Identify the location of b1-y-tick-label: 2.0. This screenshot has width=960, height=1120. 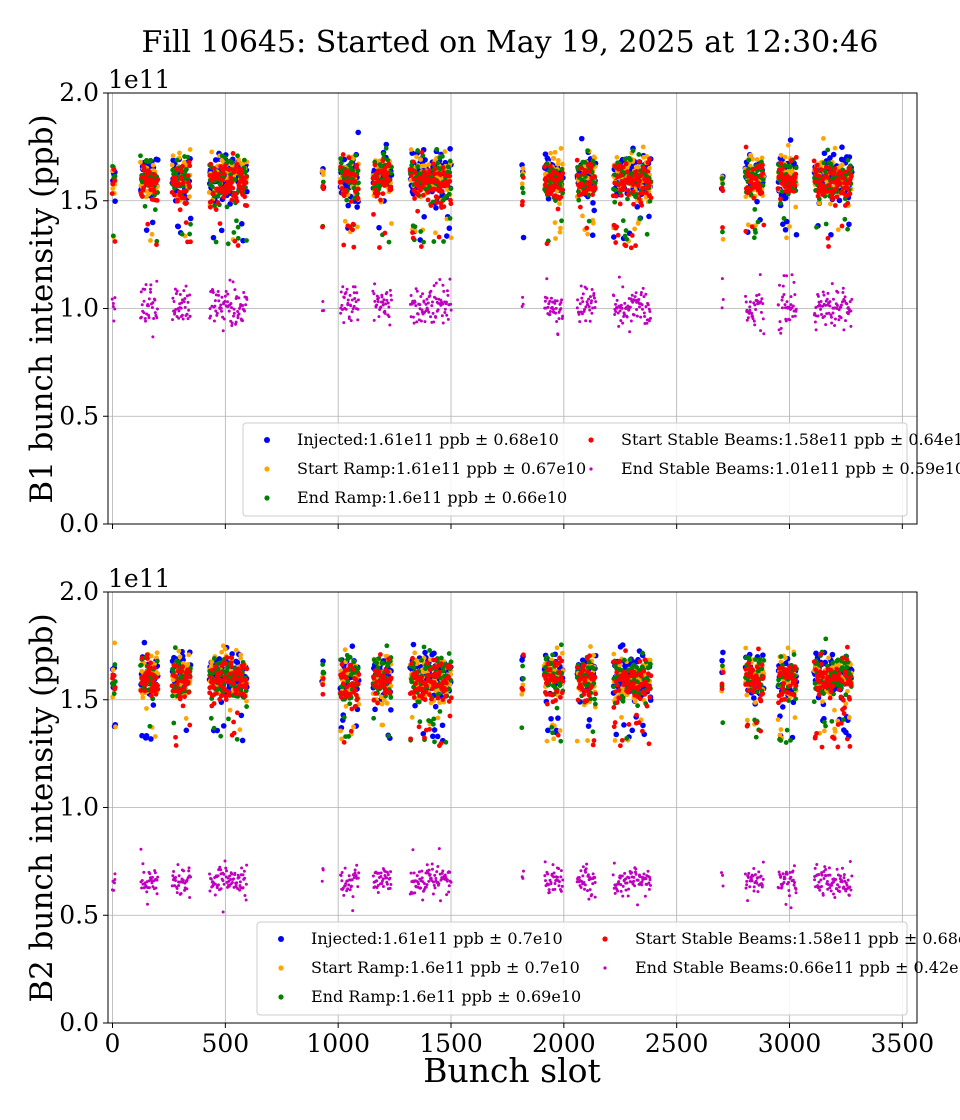
(79, 92).